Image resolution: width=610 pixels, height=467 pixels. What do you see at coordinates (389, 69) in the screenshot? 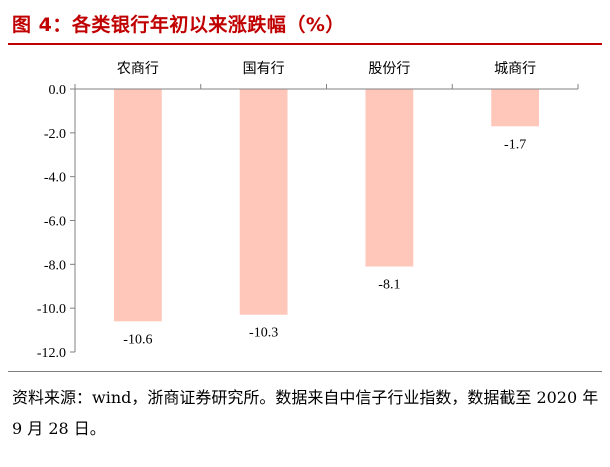
I see `x-category-label: 股份行` at bounding box center [389, 69].